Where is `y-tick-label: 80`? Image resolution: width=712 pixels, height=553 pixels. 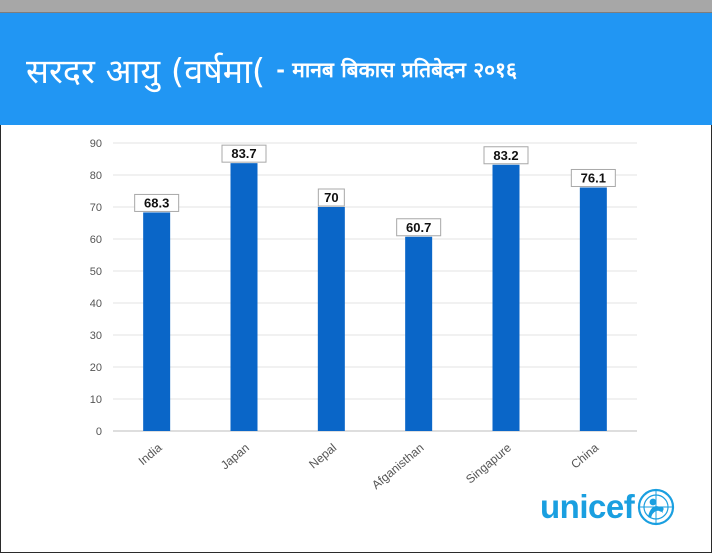
y-tick-label: 80 is located at coordinates (96, 176).